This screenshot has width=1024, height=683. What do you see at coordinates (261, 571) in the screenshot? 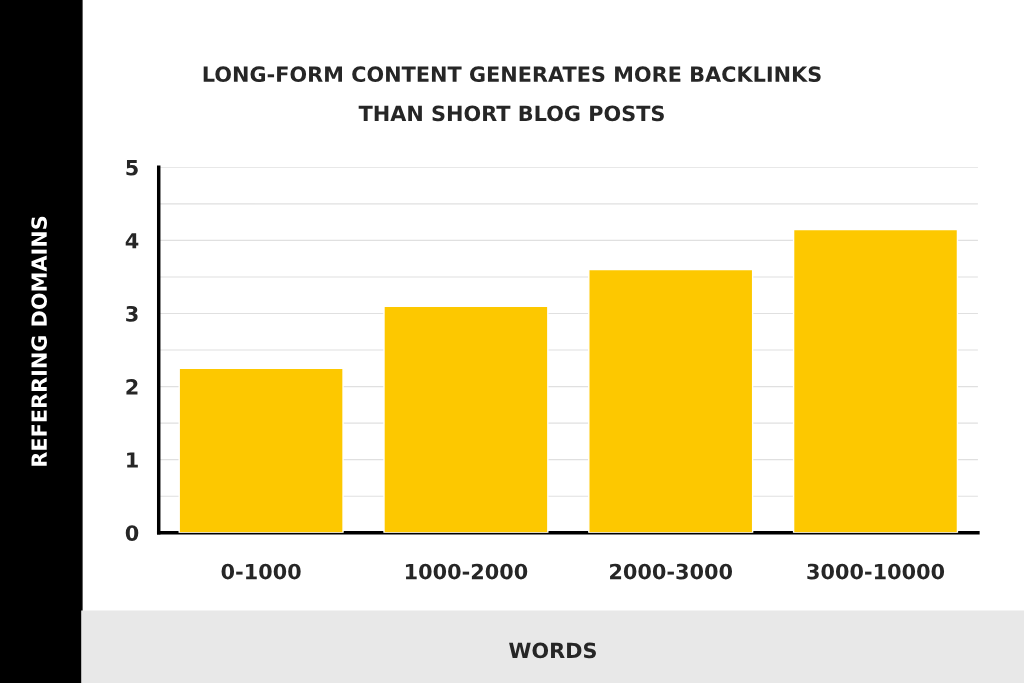
I see `x-tick-label: 0-1000` at bounding box center [261, 571].